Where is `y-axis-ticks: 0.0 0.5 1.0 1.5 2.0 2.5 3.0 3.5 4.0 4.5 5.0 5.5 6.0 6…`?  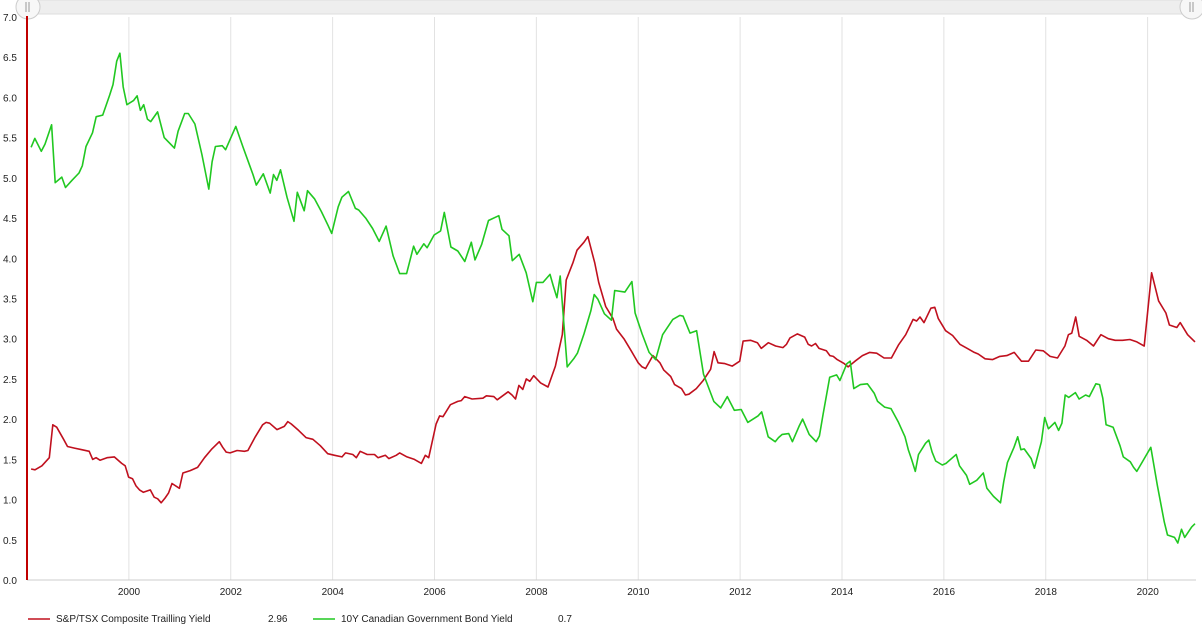 y-axis-ticks: 0.0 0.5 1.0 1.5 2.0 2.5 3.0 3.5 4.0 4.5 5.0 5.5 6.0 6… is located at coordinates (10, 300).